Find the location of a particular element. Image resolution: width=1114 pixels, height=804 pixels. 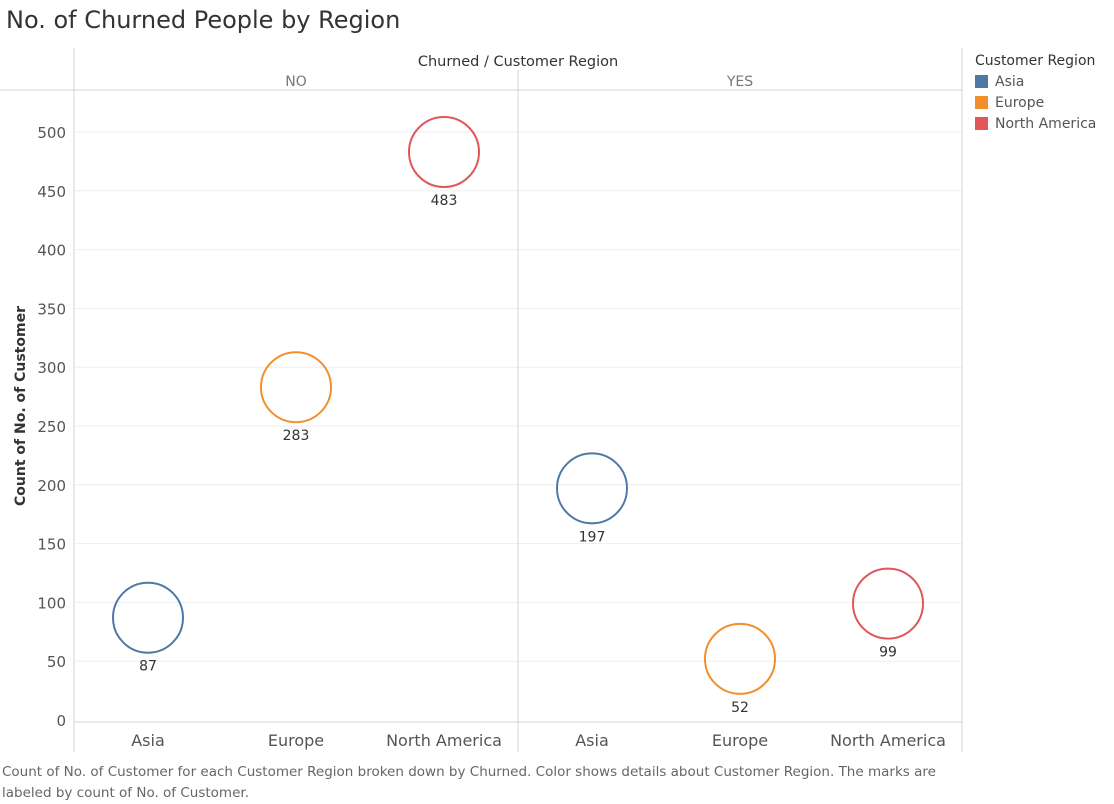

data-point-no-north-america is located at coordinates (444, 151).